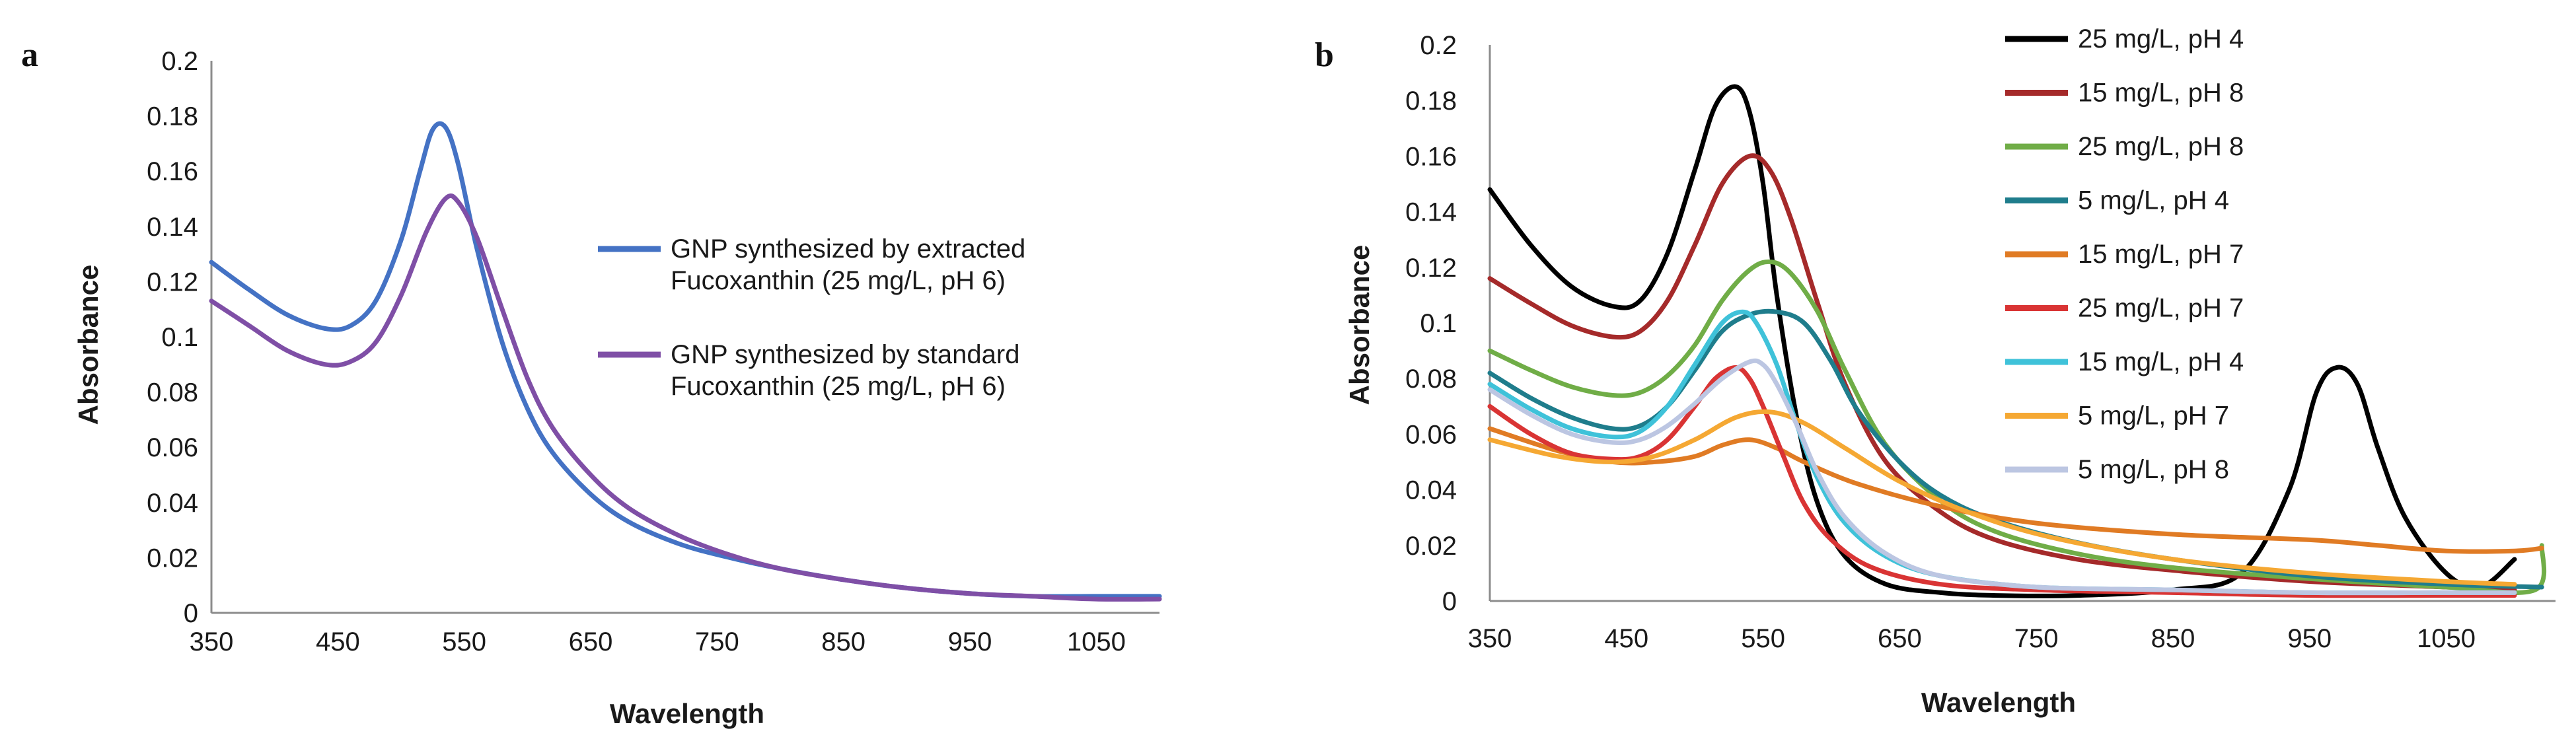 This screenshot has height=741, width=2576. I want to click on panel-a-x-tick-label: 1050, so click(1096, 641).